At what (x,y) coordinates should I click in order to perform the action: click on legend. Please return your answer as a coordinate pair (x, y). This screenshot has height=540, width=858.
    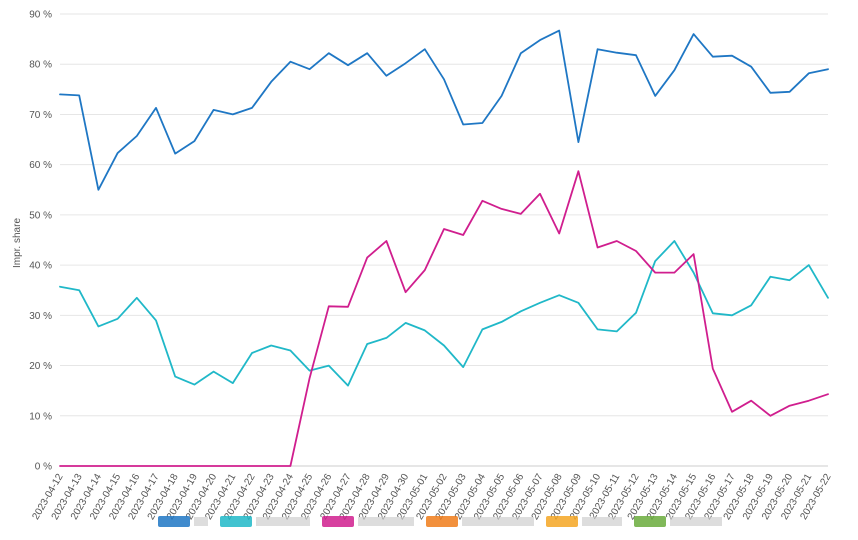
    Looking at the image, I should click on (440, 521).